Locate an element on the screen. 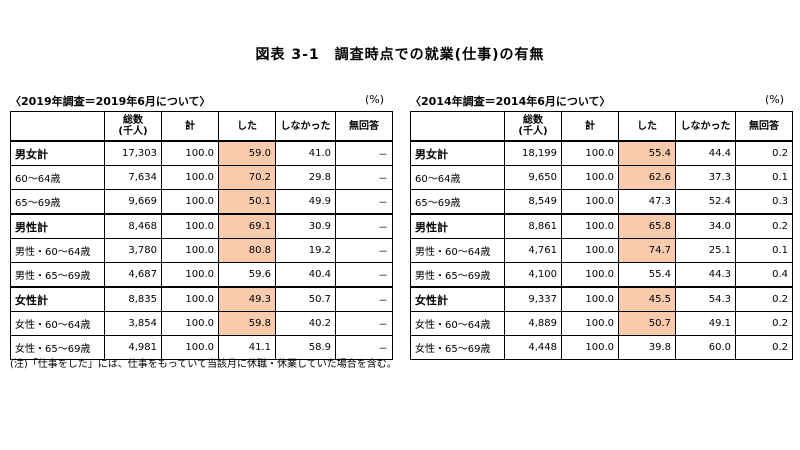  table-row: 男性・60～64歳 4,761 100.0 74.7 25.1 0.1 is located at coordinates (601, 250).